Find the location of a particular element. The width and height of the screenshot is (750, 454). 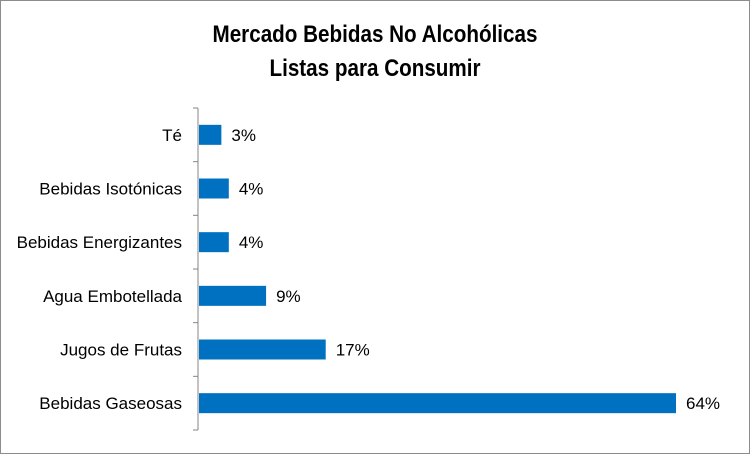

category-label: Bebidas Isotónicas is located at coordinates (110, 189).